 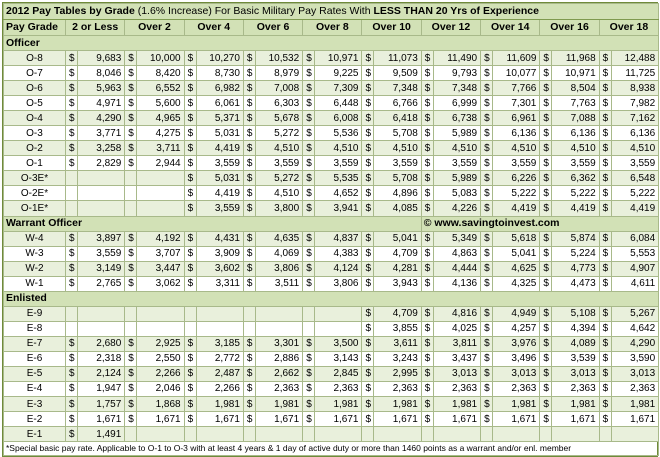 What do you see at coordinates (213, 27) in the screenshot?
I see `column-header: Over 4` at bounding box center [213, 27].